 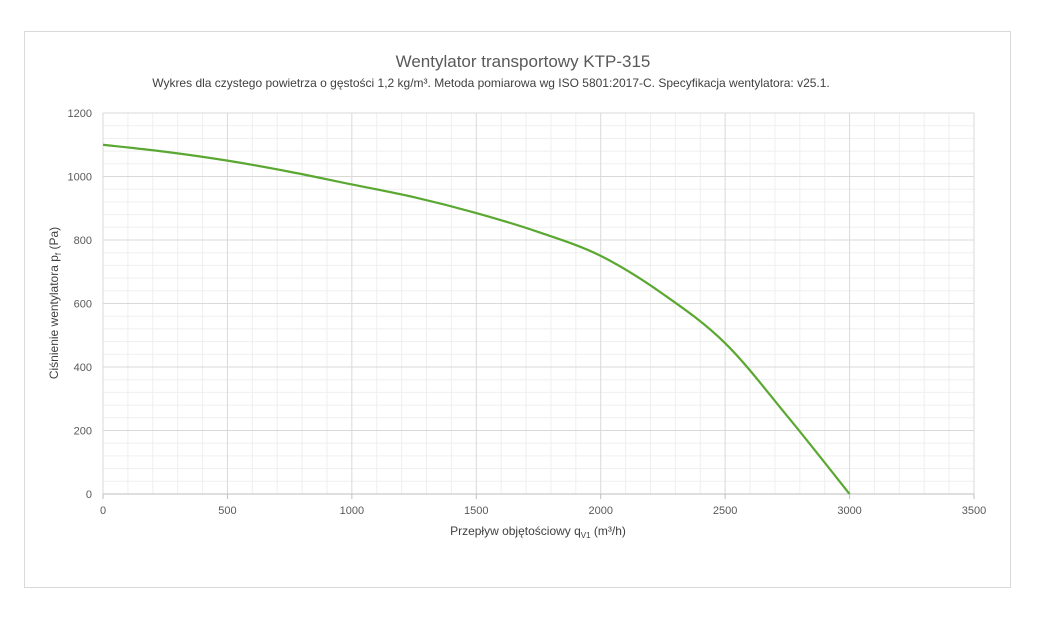 I want to click on y-tick-label: 0, so click(x=89, y=495).